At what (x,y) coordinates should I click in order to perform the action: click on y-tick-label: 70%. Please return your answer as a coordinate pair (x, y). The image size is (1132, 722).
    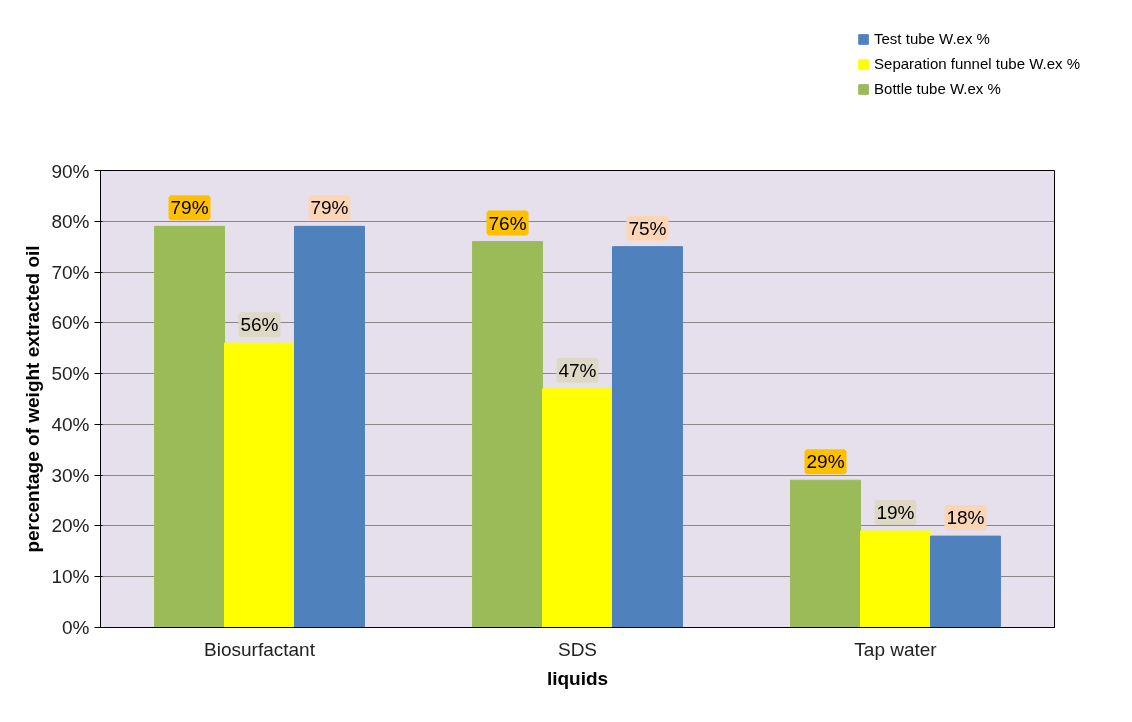
    Looking at the image, I should click on (70, 272).